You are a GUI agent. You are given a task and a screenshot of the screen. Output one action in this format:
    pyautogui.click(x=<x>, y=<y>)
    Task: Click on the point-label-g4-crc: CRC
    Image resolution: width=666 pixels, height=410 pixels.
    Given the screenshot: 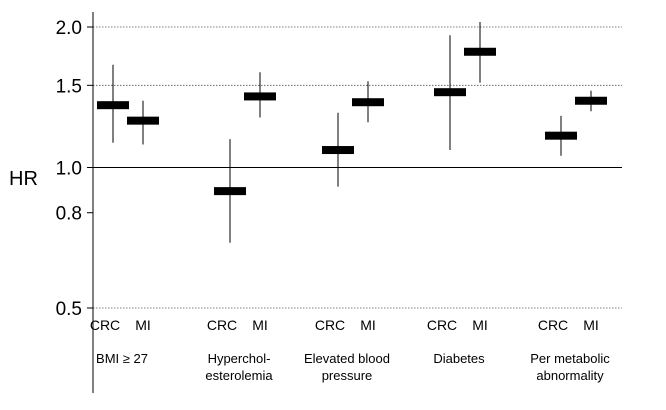 What is the action you would take?
    pyautogui.click(x=553, y=325)
    